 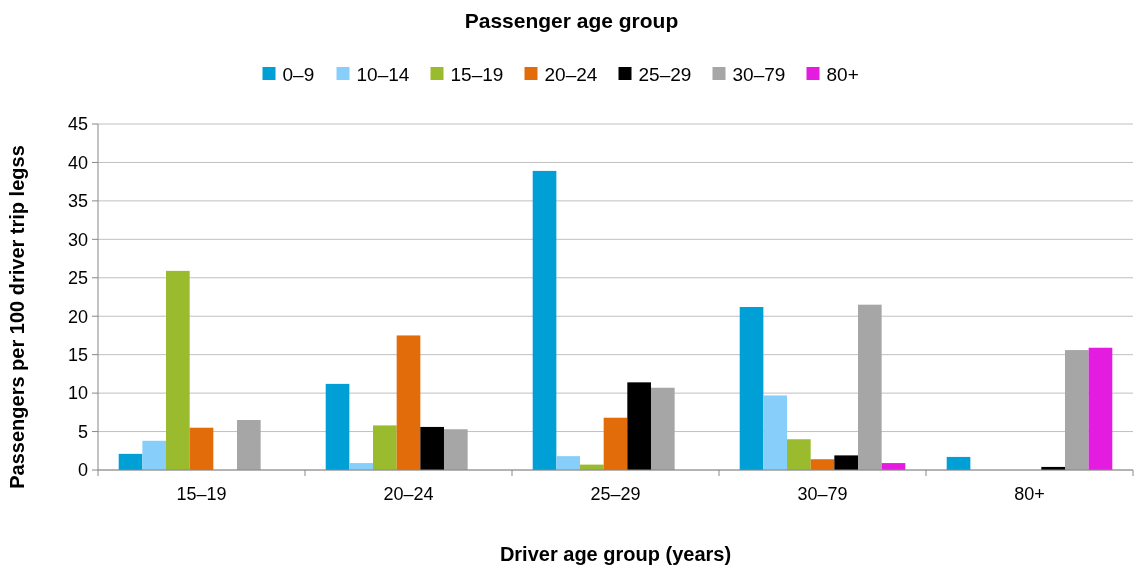 What do you see at coordinates (759, 74) in the screenshot?
I see `legend-label: 30–79` at bounding box center [759, 74].